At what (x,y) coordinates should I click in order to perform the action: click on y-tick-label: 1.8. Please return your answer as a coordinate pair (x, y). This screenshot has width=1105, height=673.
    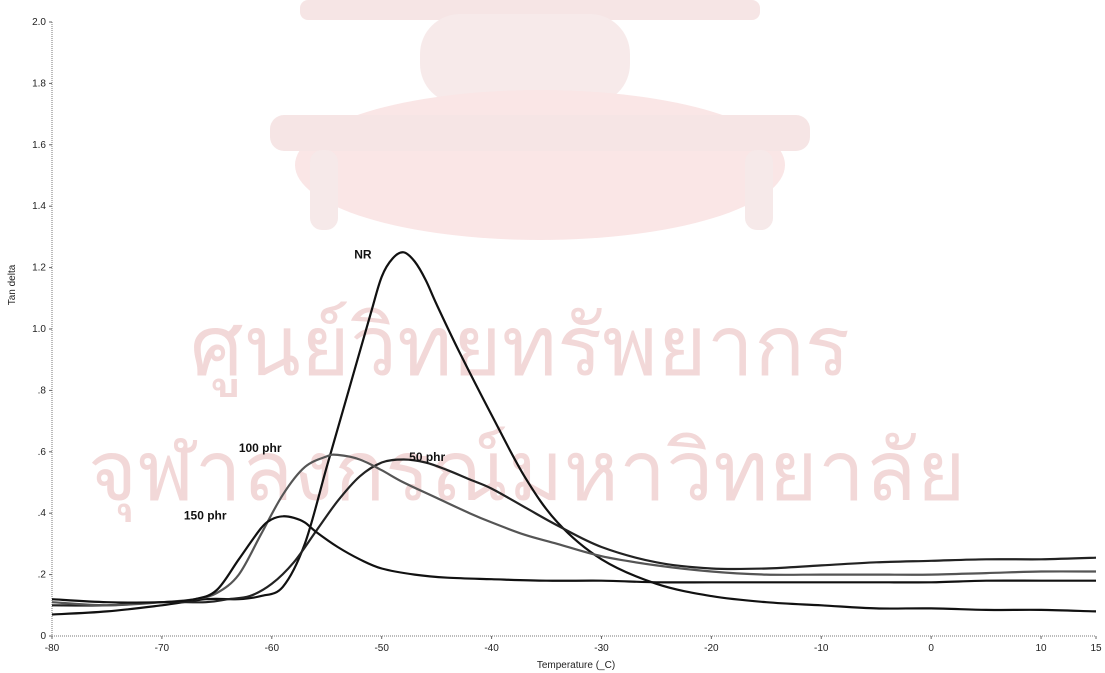
    Looking at the image, I should click on (39, 83).